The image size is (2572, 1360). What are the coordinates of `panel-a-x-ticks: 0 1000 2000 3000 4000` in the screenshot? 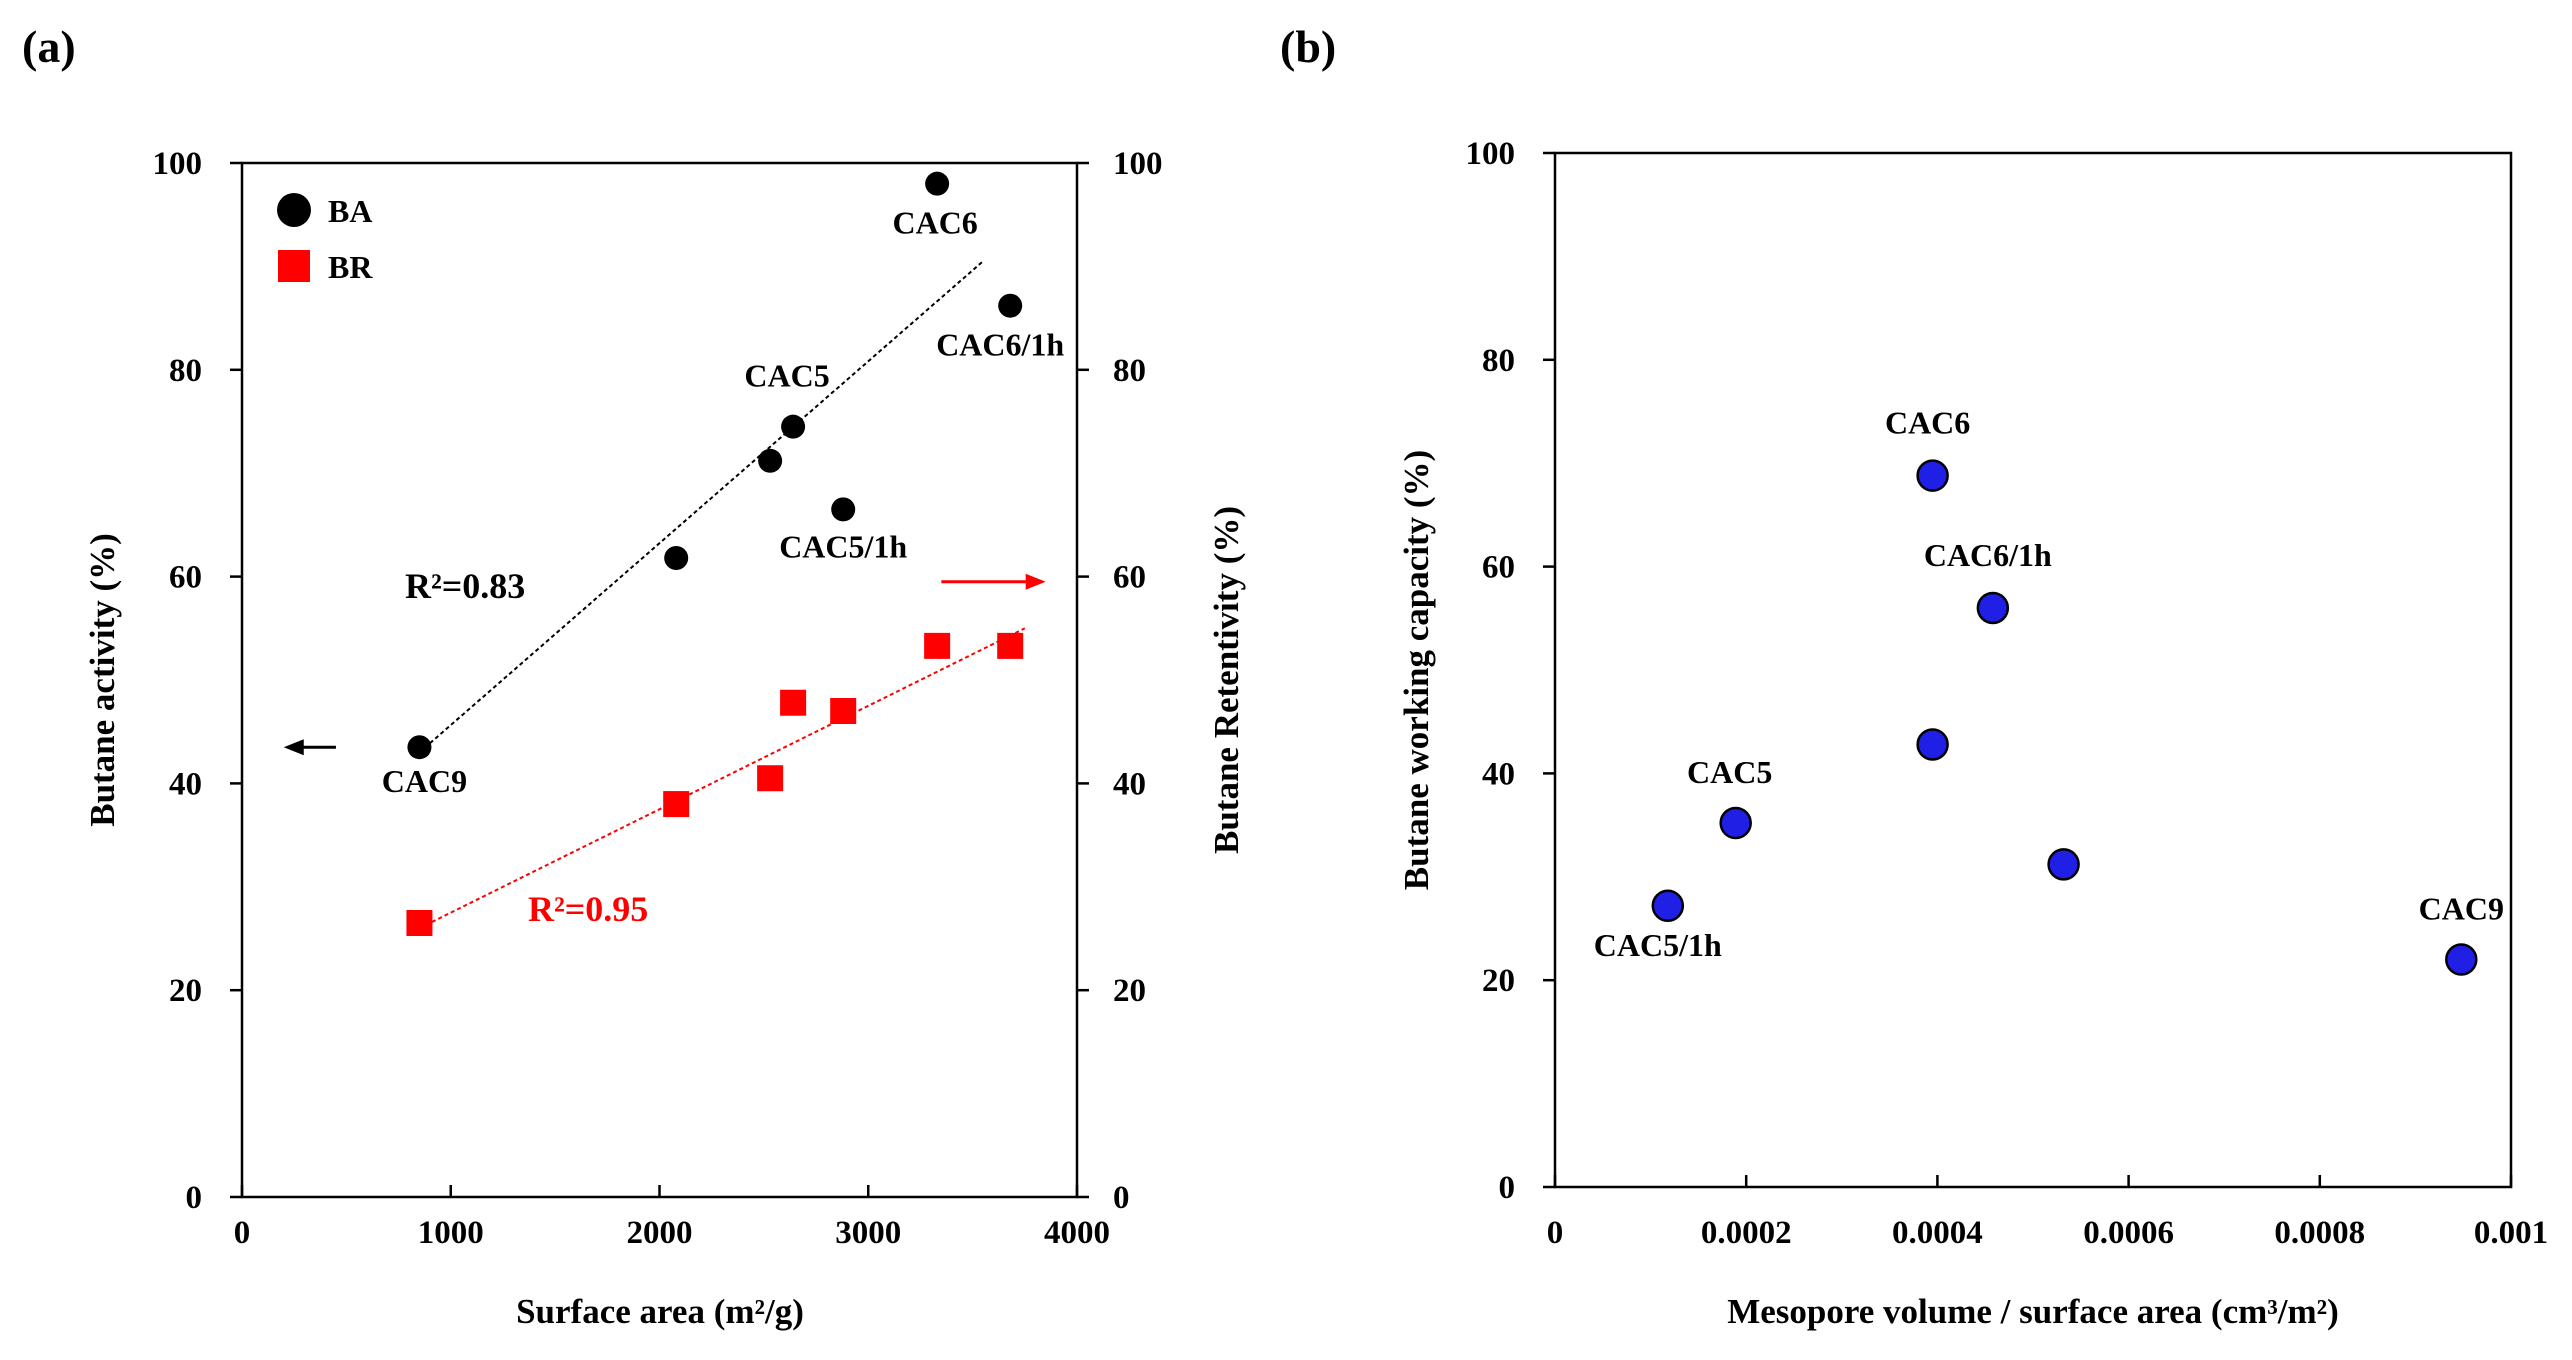 It's located at (672, 1218).